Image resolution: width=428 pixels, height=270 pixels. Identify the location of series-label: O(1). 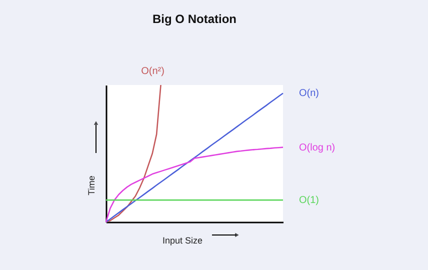
(309, 200).